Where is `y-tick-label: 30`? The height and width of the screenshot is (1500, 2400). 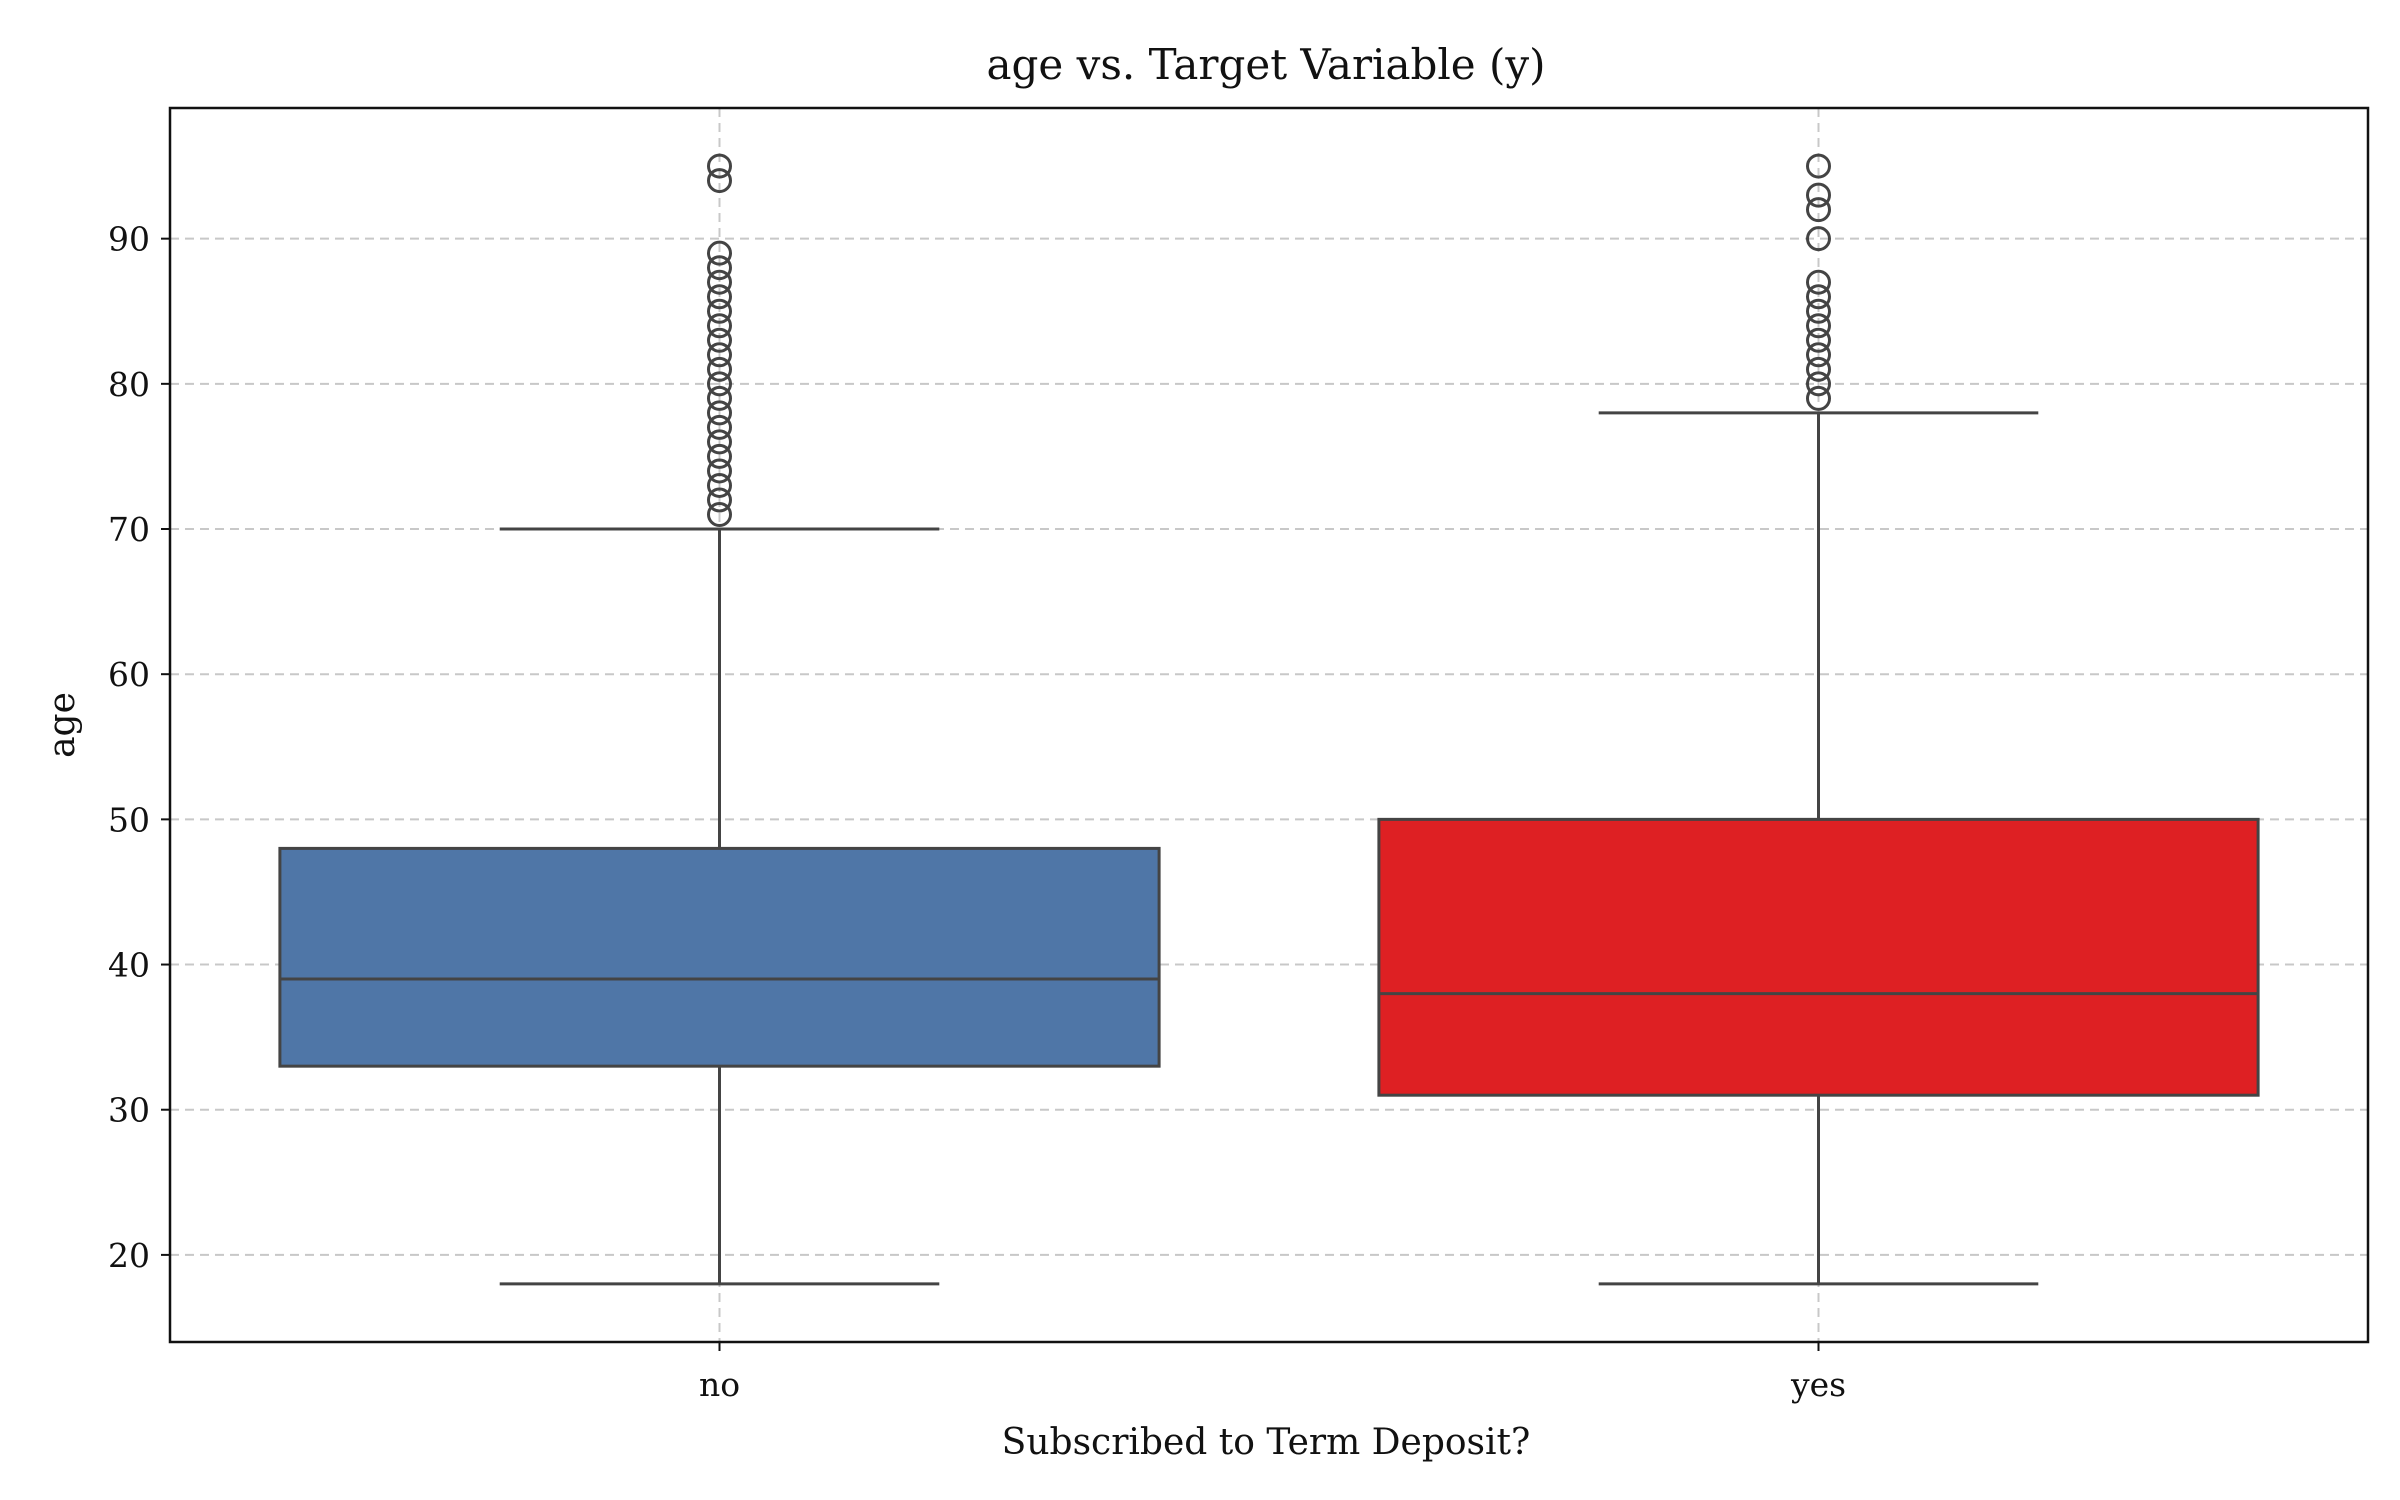
y-tick-label: 30 is located at coordinates (129, 1110).